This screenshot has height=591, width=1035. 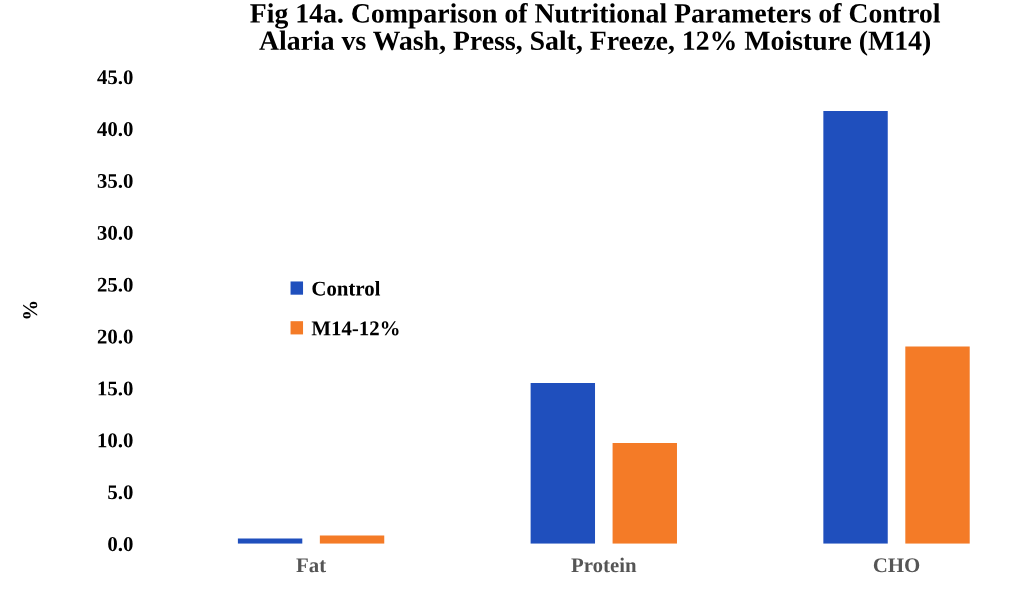 I want to click on y-tick-label: 15.0, so click(x=115, y=388).